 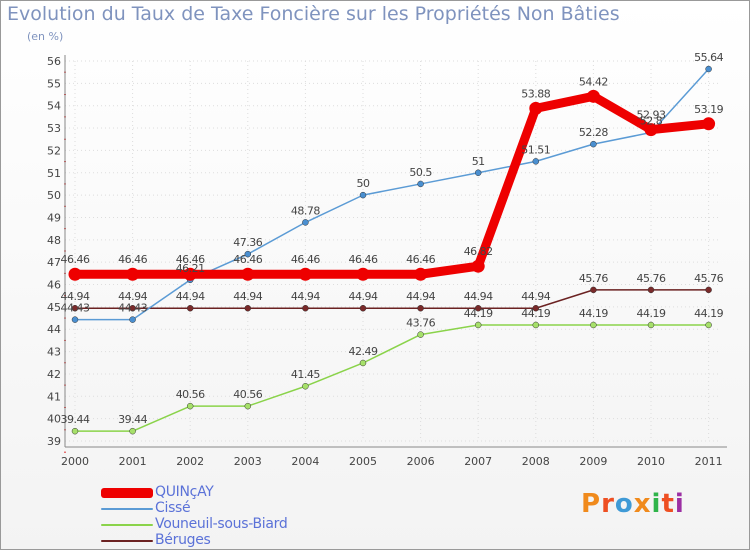 I want to click on logo-letter: x, so click(x=642, y=504).